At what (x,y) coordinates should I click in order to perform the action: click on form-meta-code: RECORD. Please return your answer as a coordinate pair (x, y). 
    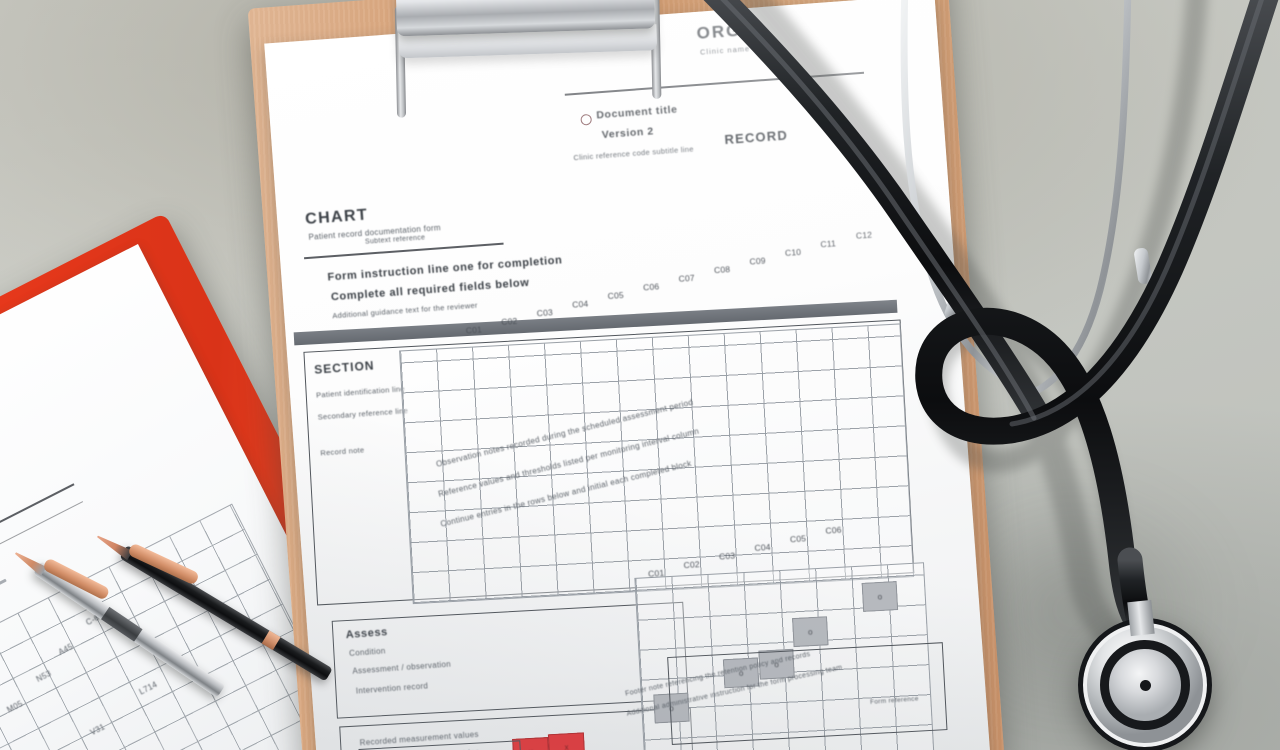
    Looking at the image, I should click on (756, 137).